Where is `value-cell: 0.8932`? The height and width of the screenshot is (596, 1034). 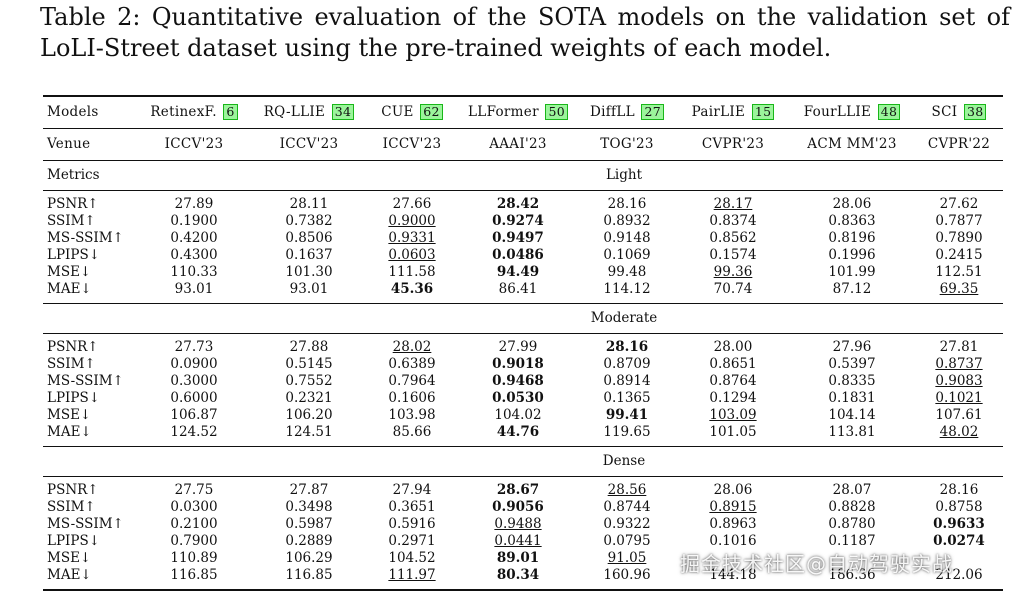 value-cell: 0.8932 is located at coordinates (627, 221).